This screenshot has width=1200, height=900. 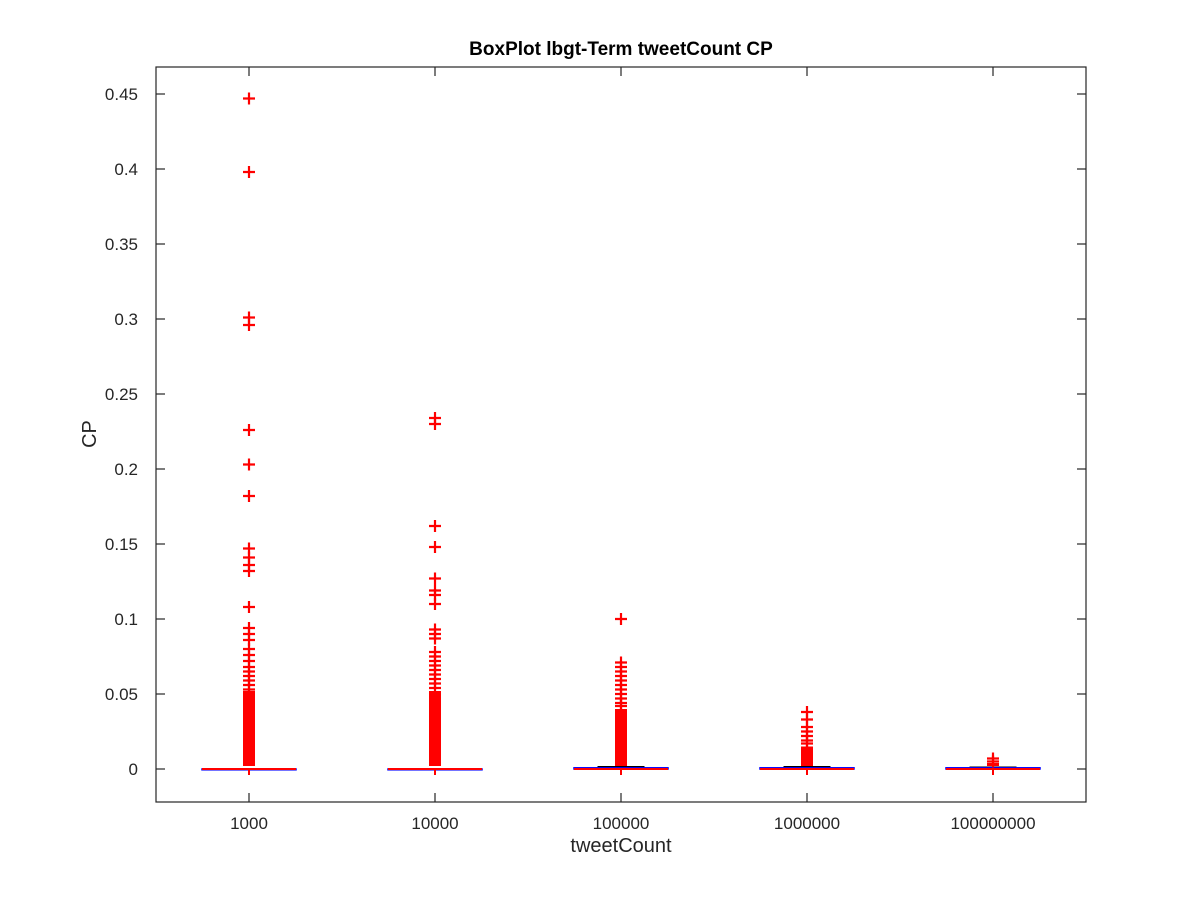 What do you see at coordinates (126, 319) in the screenshot?
I see `y-tick-label: 0.3` at bounding box center [126, 319].